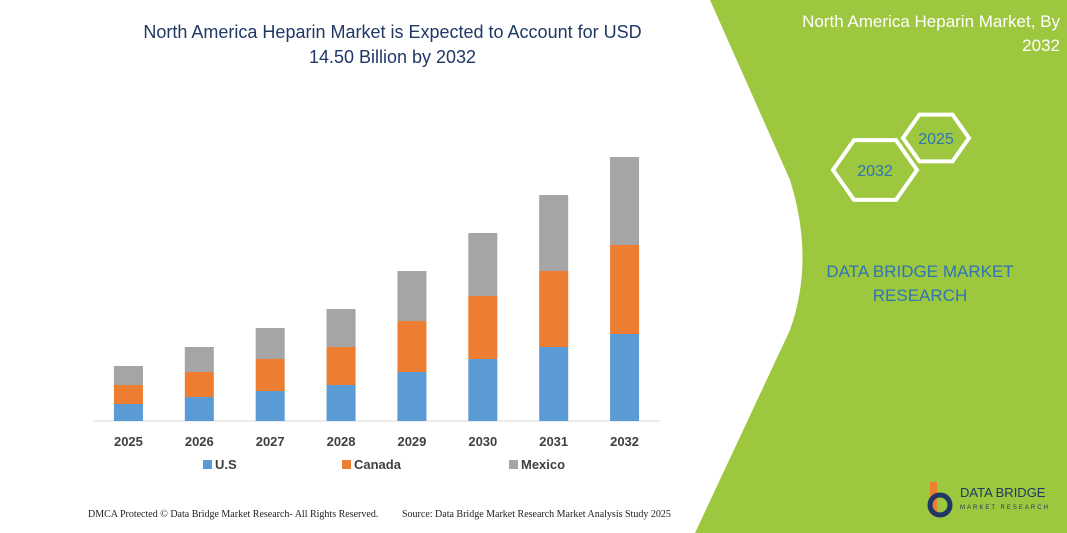 This screenshot has height=533, width=1067. Describe the element at coordinates (378, 464) in the screenshot. I see `legend-label: Canada` at that location.